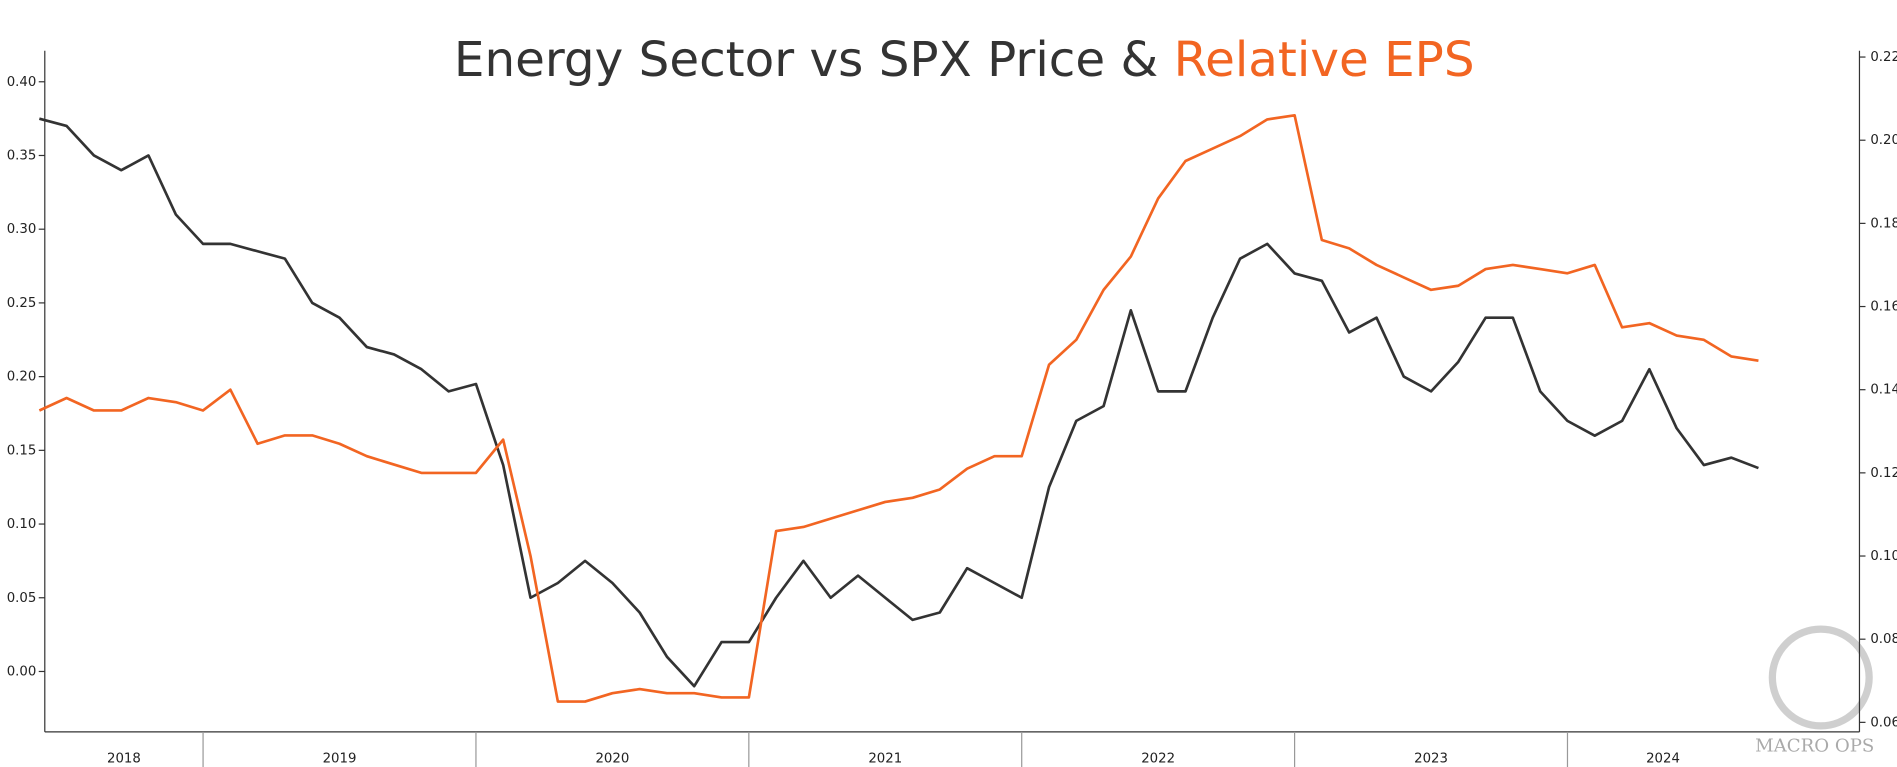 This screenshot has width=1897, height=767. Describe the element at coordinates (1883, 722) in the screenshot. I see `y2-tick-label: 0.06` at that location.